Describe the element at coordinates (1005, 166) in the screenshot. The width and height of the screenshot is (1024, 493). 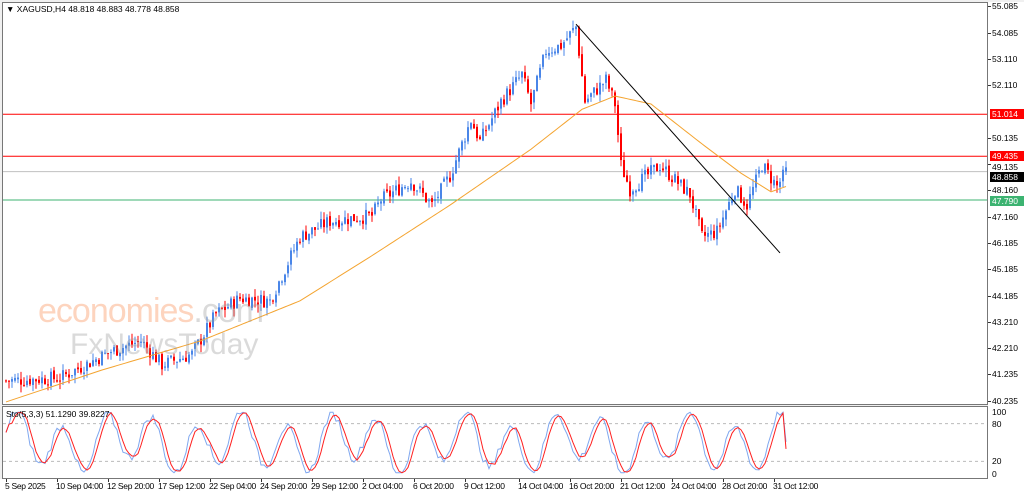
I see `price-tick-label: 49.135` at that location.